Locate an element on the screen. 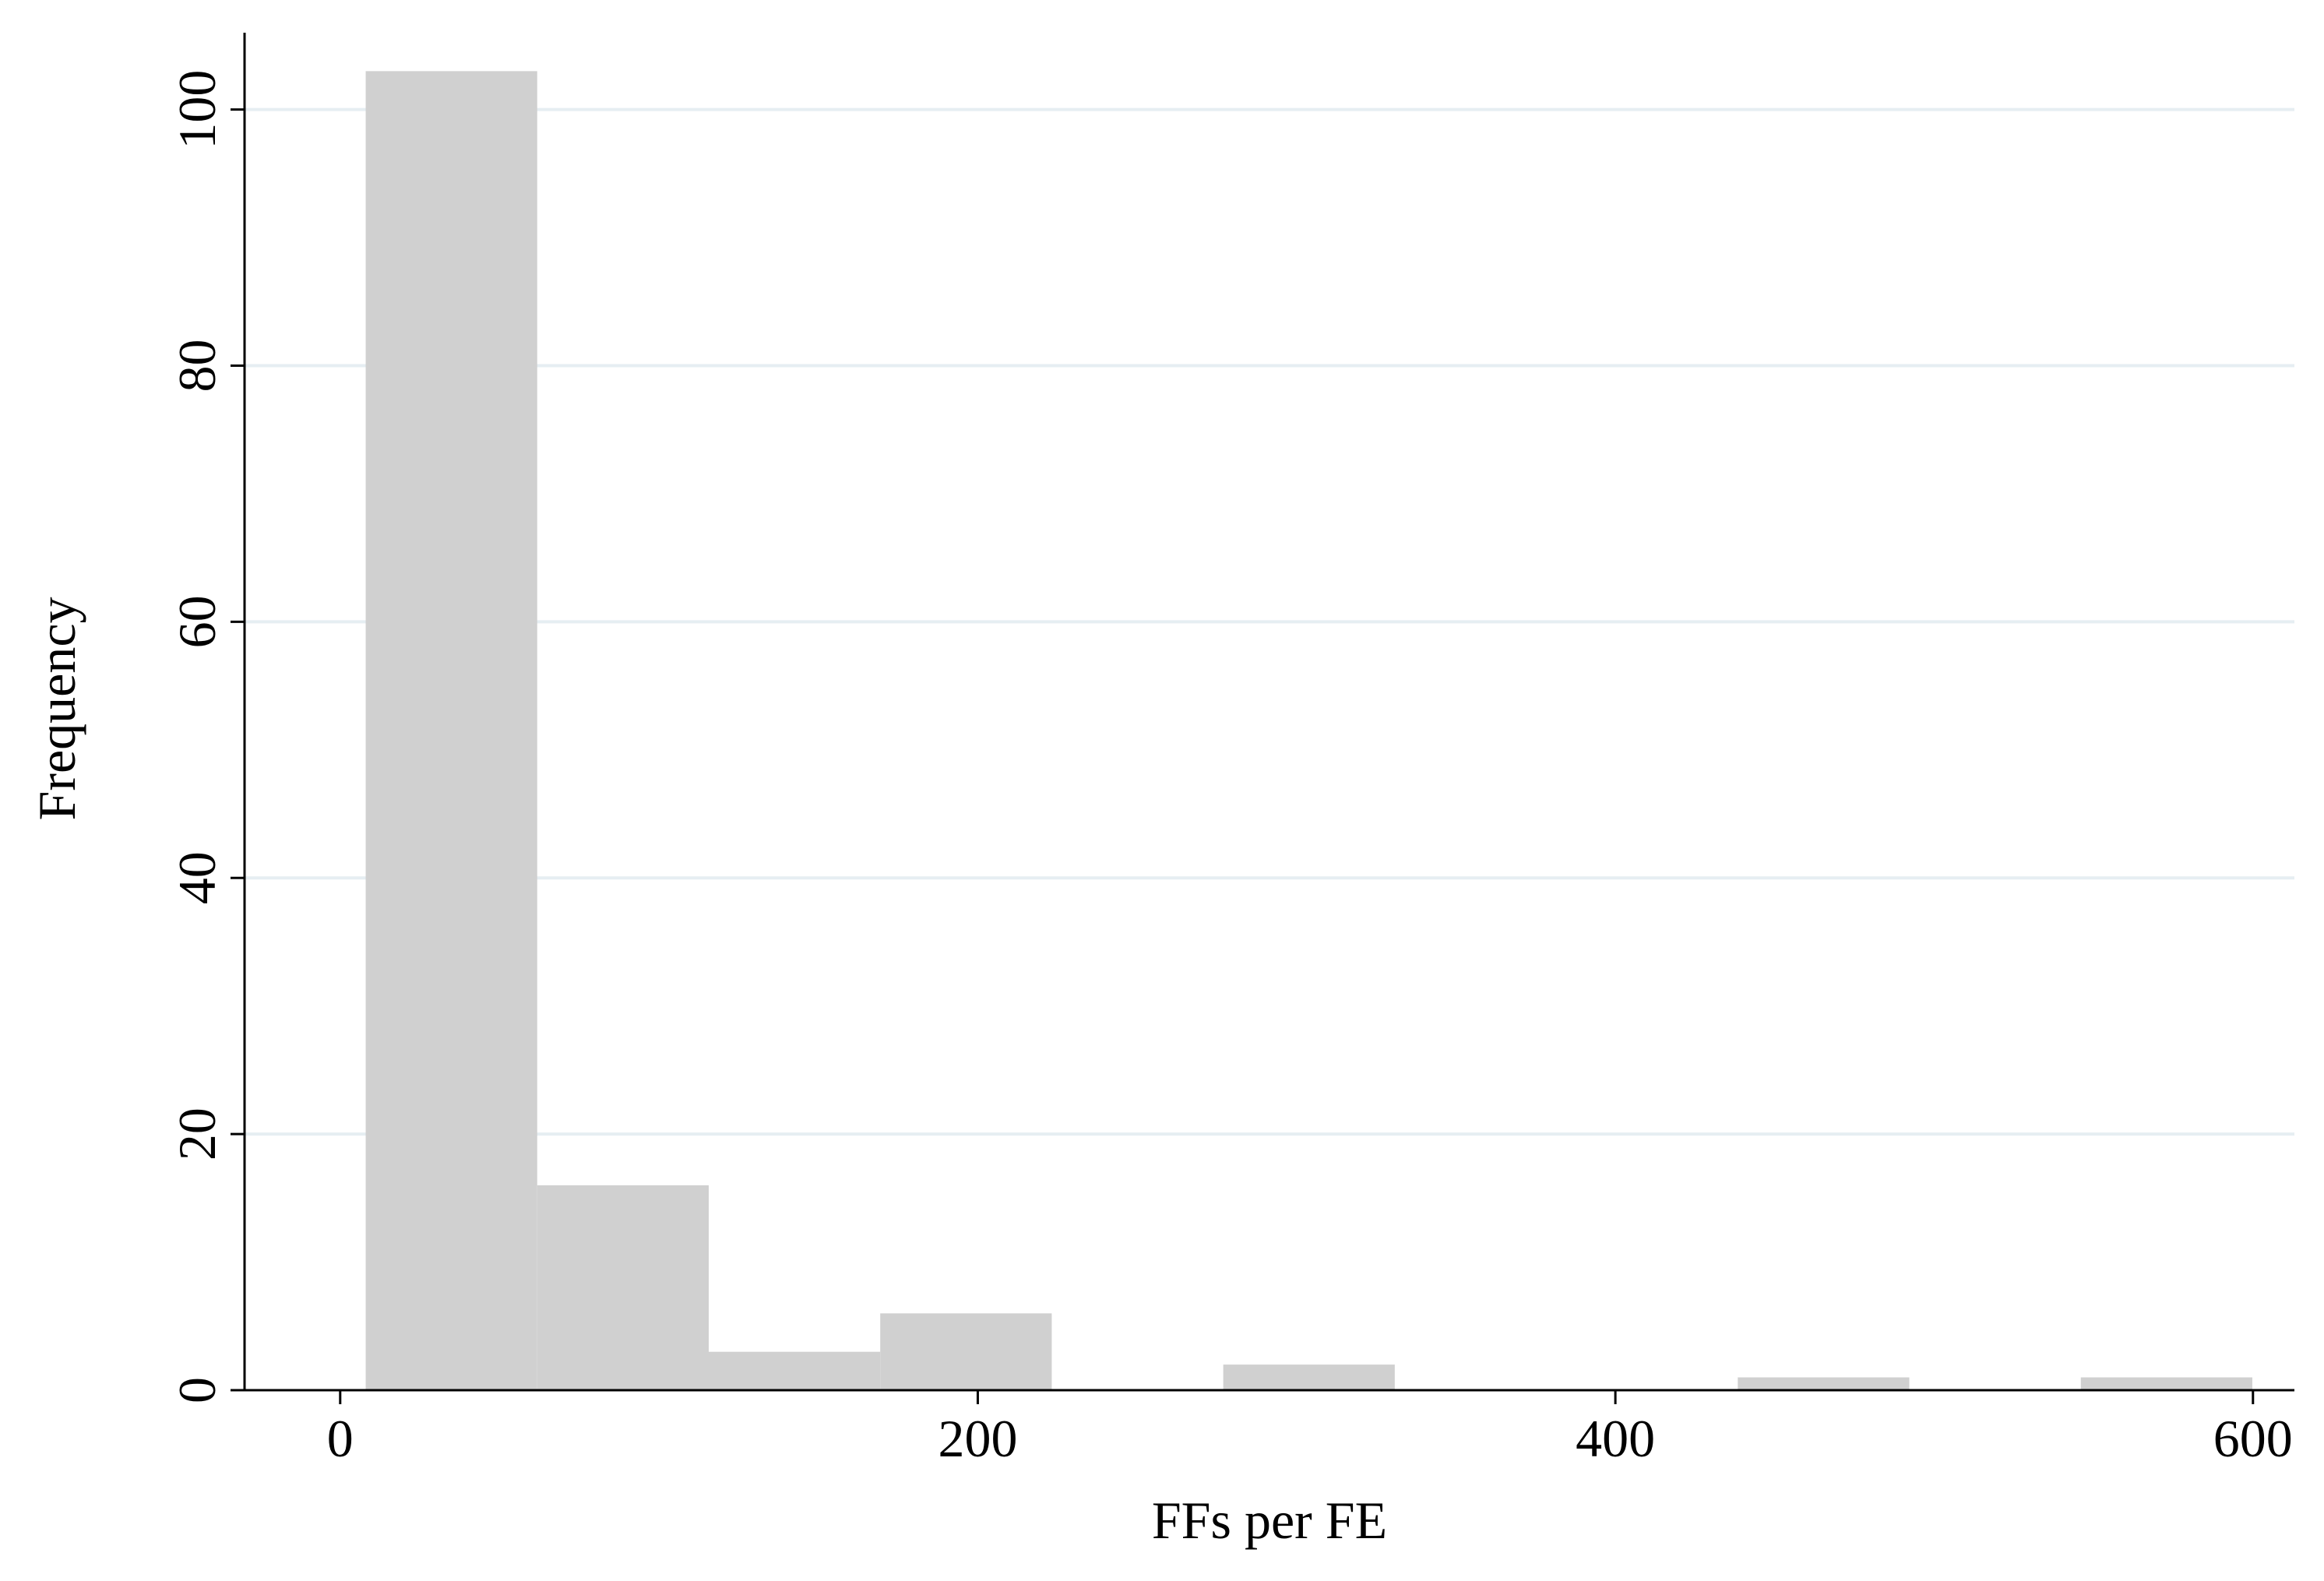 This screenshot has height=1581, width=2324. y-tick-label: 20 is located at coordinates (197, 1133).